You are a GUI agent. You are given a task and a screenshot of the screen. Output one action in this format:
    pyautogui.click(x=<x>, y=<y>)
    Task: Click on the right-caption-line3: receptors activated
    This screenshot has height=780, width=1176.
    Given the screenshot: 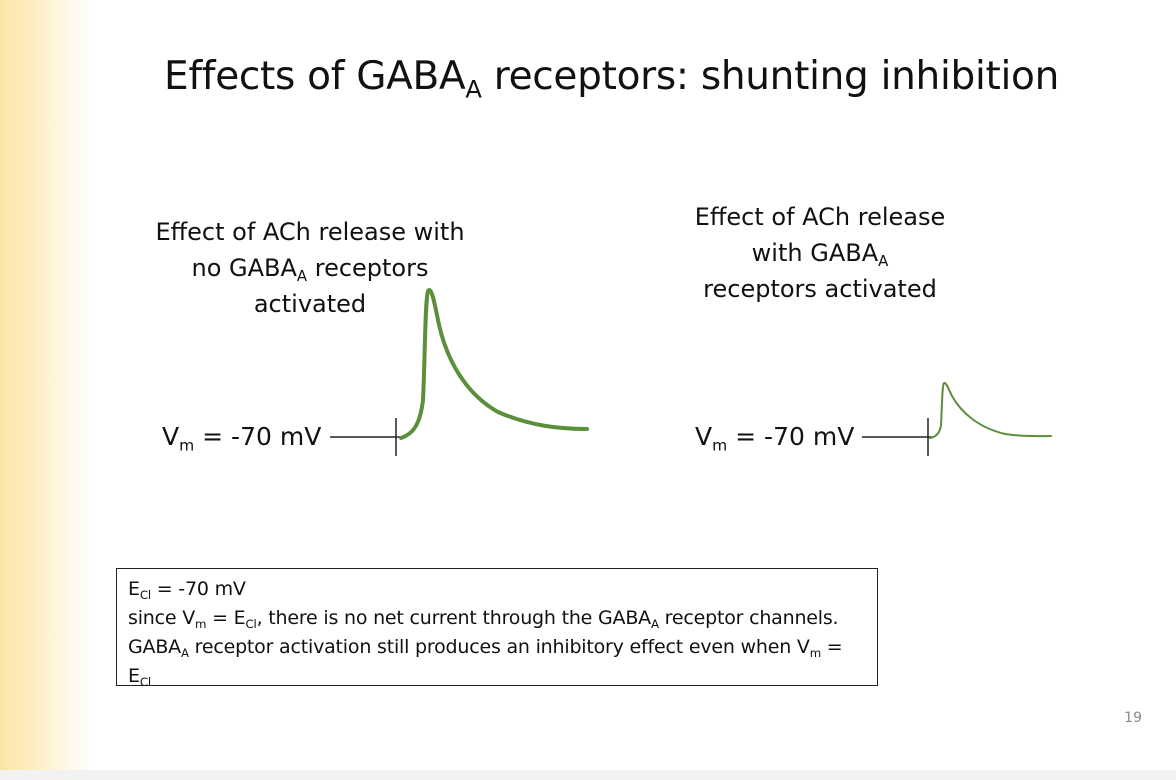 What is the action you would take?
    pyautogui.click(x=820, y=289)
    